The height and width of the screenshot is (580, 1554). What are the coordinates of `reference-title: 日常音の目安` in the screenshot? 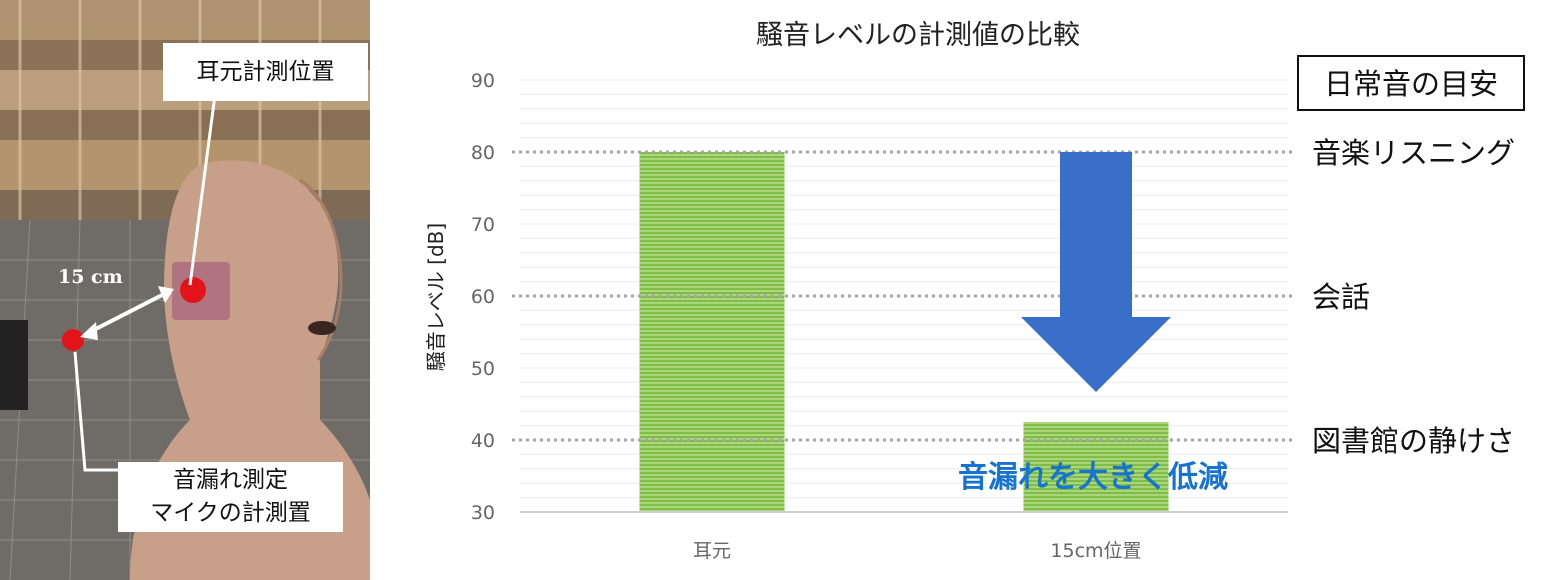 It's located at (1411, 84).